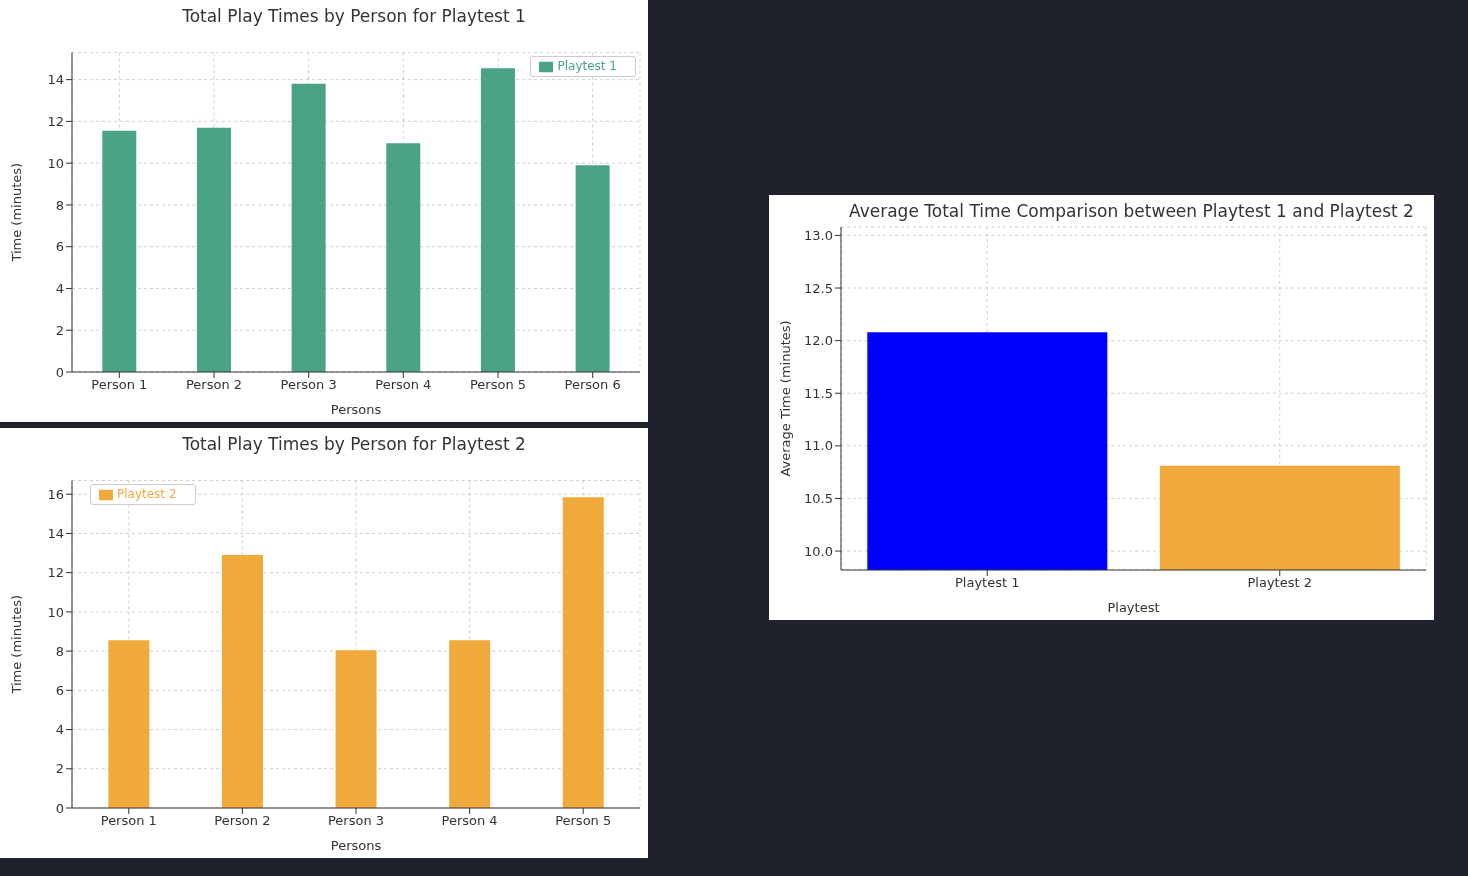  Describe the element at coordinates (818, 446) in the screenshot. I see `y-tick-label: 11.0` at that location.